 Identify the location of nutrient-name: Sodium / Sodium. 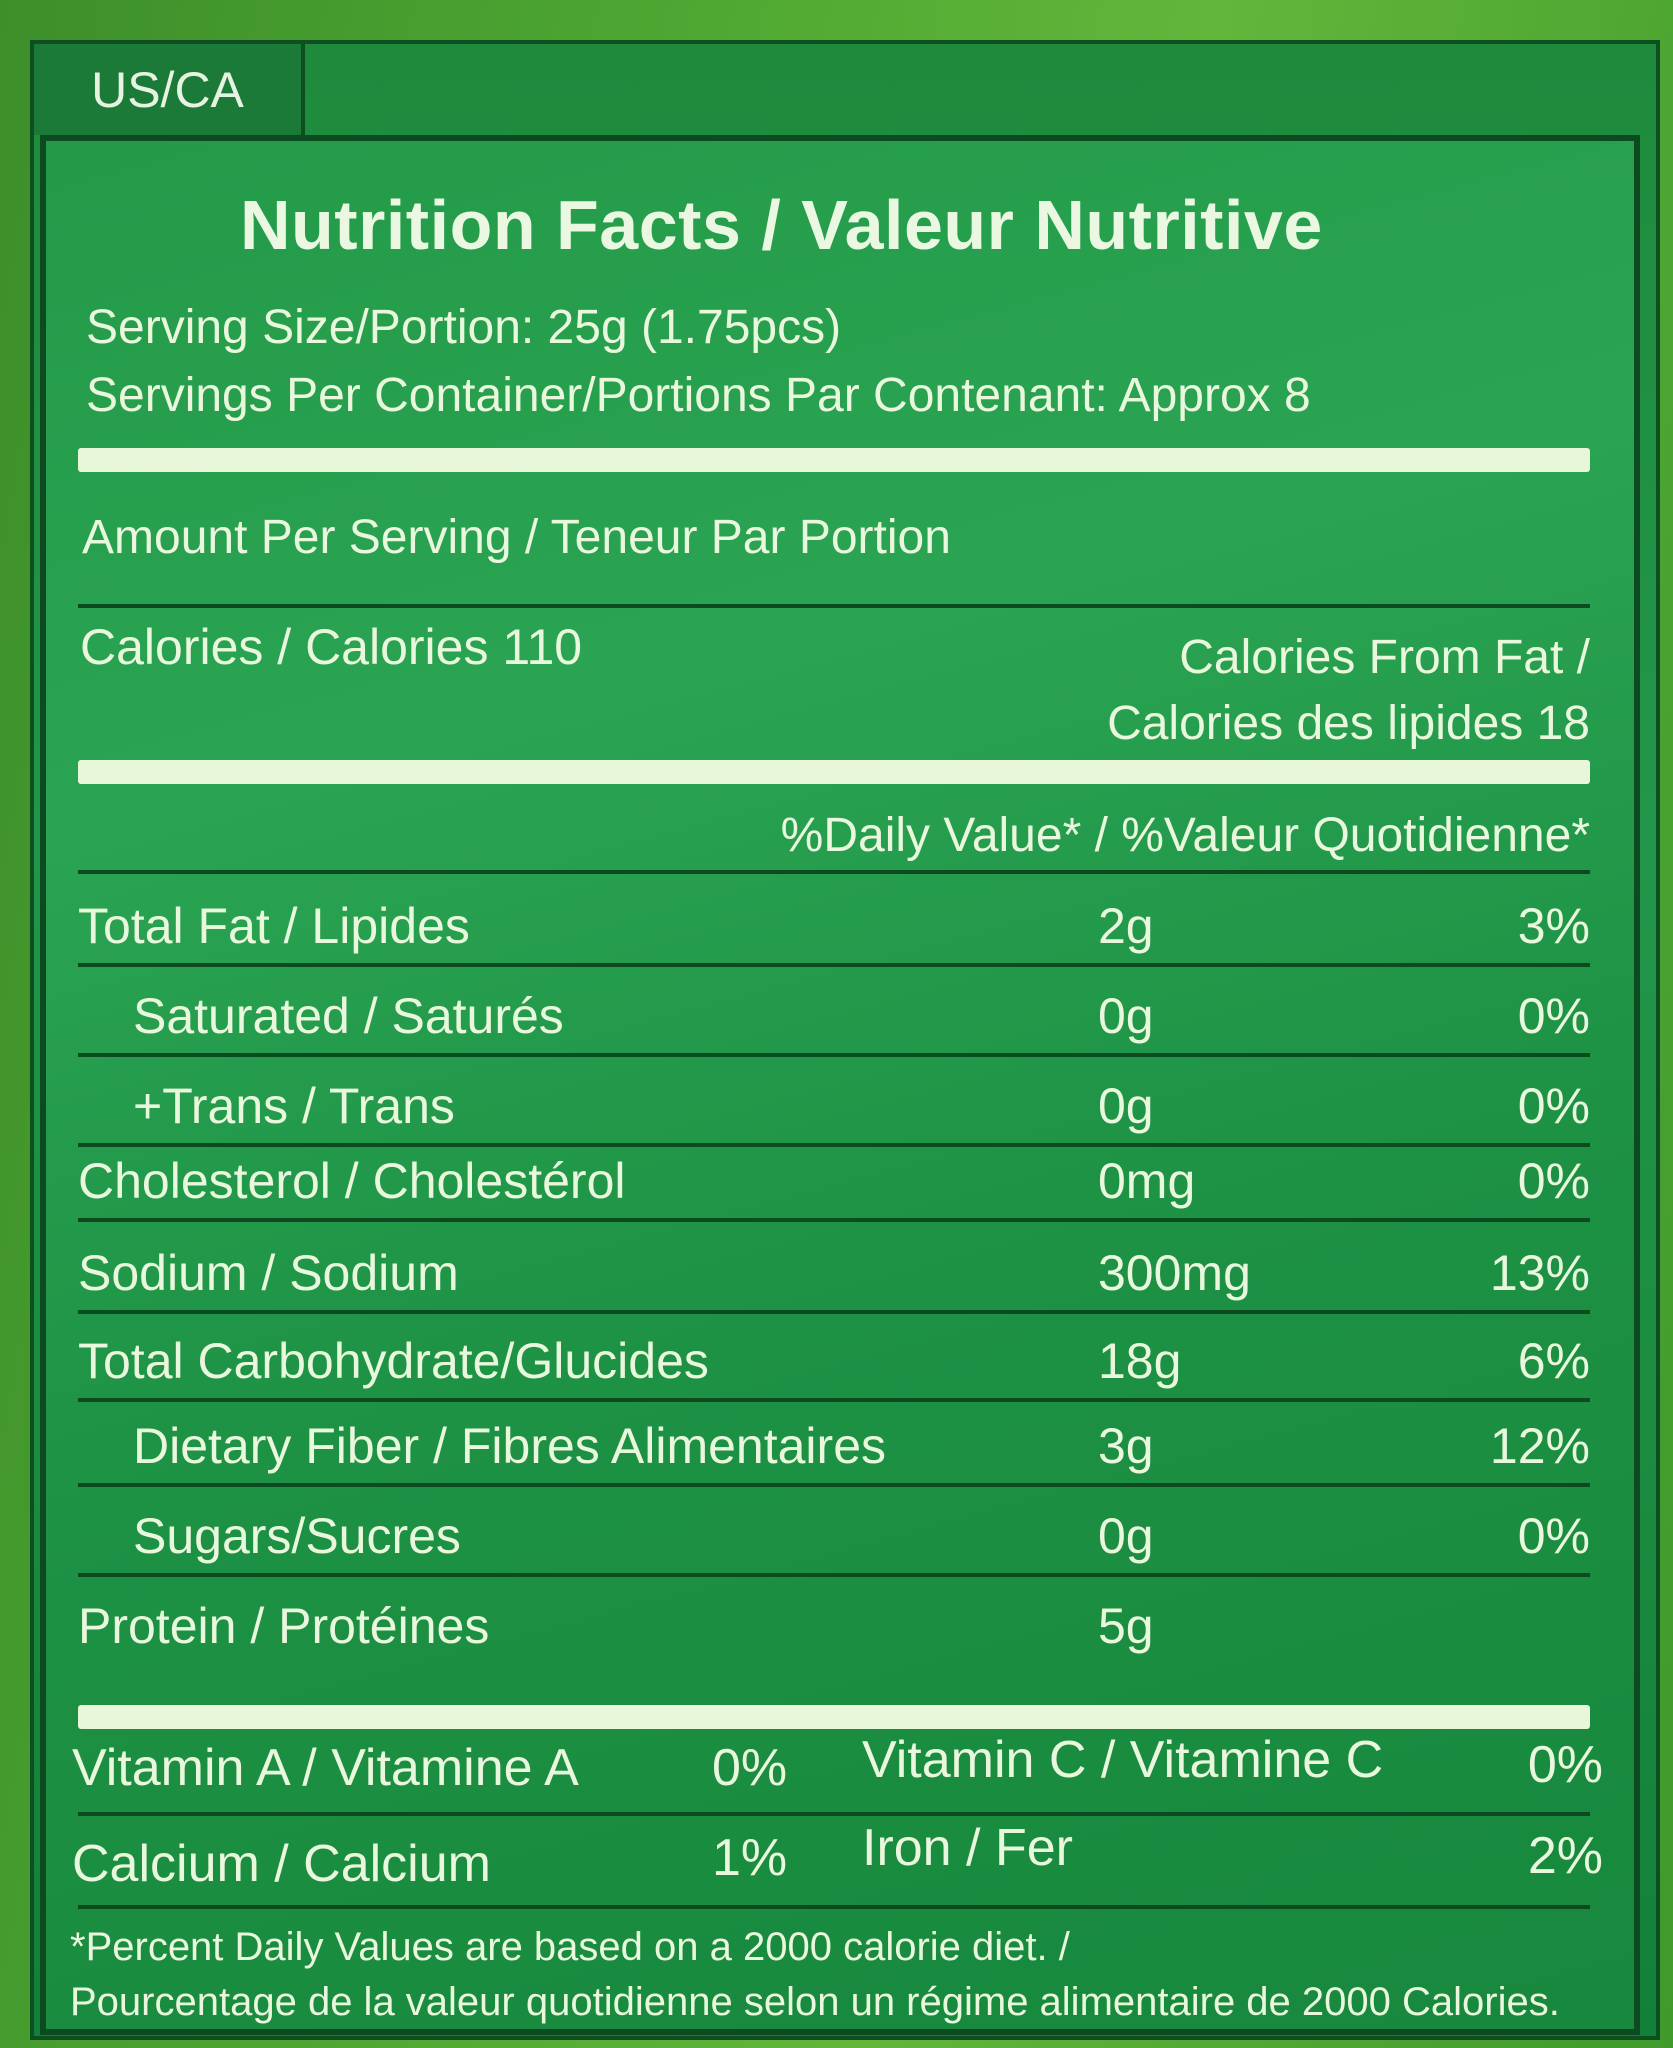
(268, 1273).